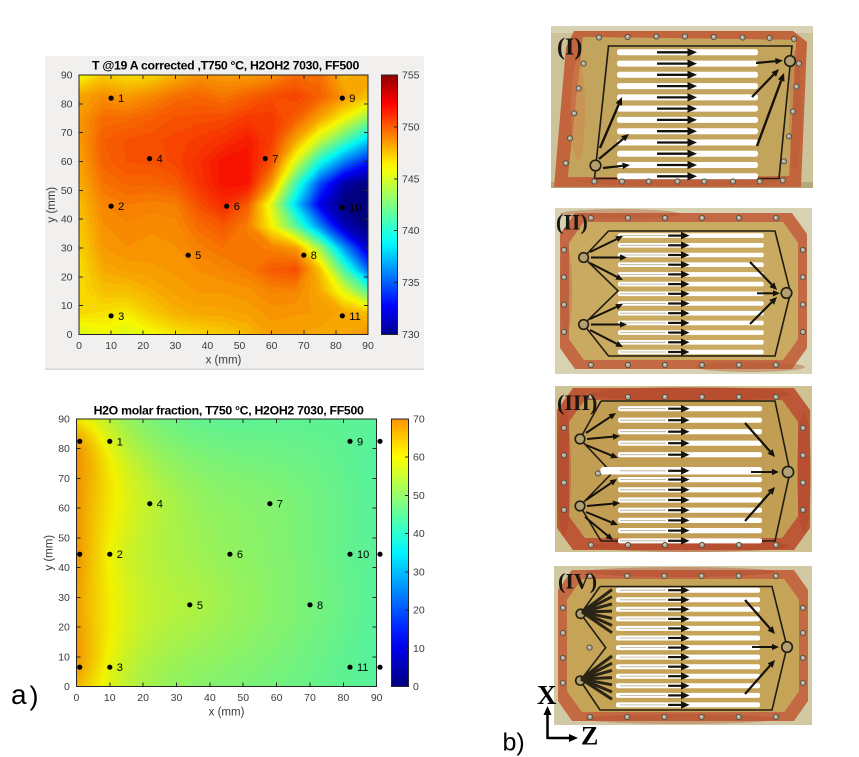 Image resolution: width=859 pixels, height=757 pixels. What do you see at coordinates (514, 743) in the screenshot?
I see `svg-text: b)` at bounding box center [514, 743].